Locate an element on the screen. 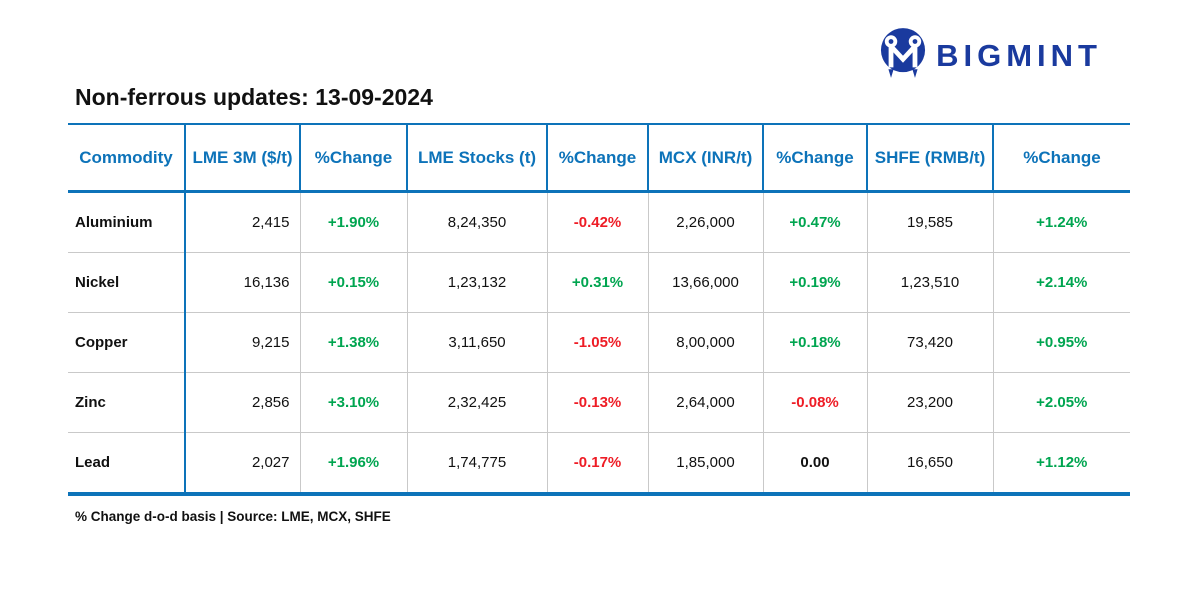 The width and height of the screenshot is (1200, 600). cell-shfe: 19,585 is located at coordinates (929, 222).